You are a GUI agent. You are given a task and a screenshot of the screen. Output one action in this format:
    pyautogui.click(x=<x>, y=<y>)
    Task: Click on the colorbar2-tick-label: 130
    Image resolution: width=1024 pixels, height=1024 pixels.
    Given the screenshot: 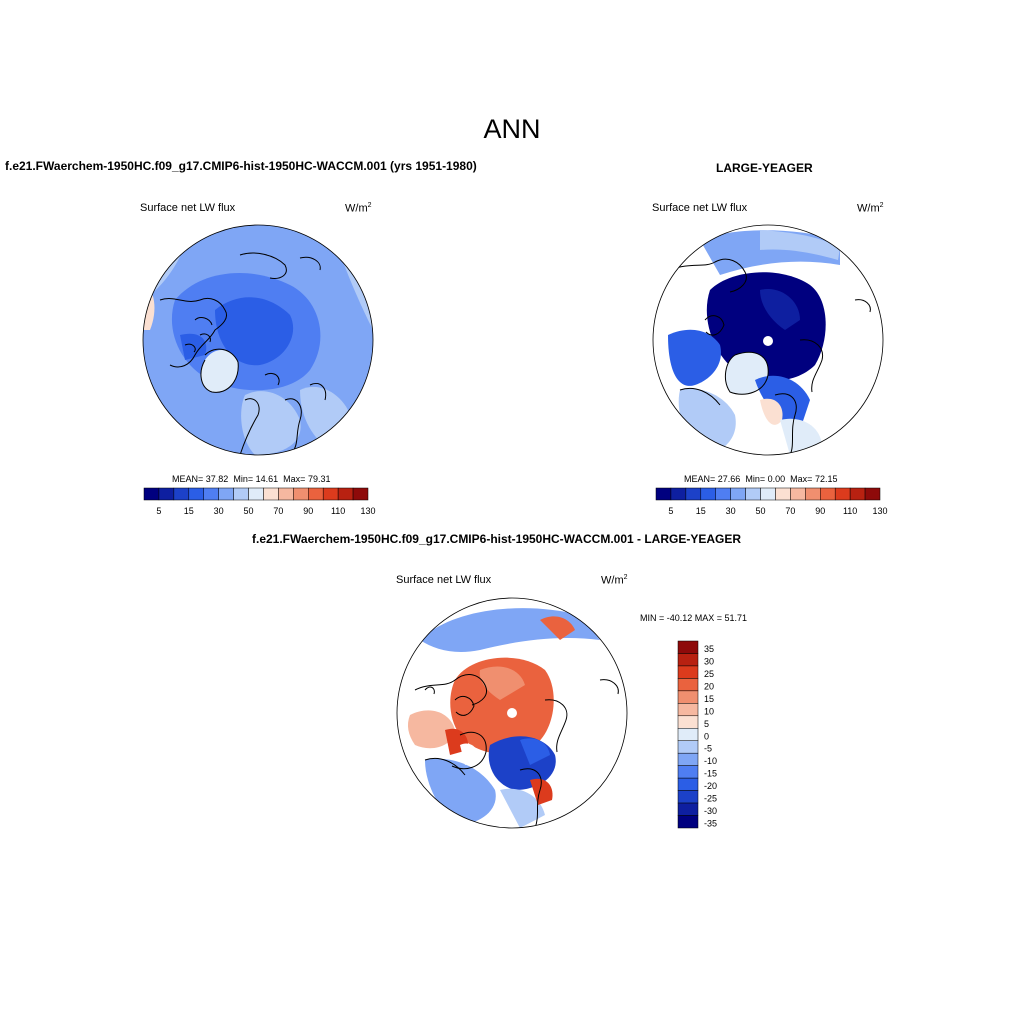 What is the action you would take?
    pyautogui.click(x=879, y=511)
    